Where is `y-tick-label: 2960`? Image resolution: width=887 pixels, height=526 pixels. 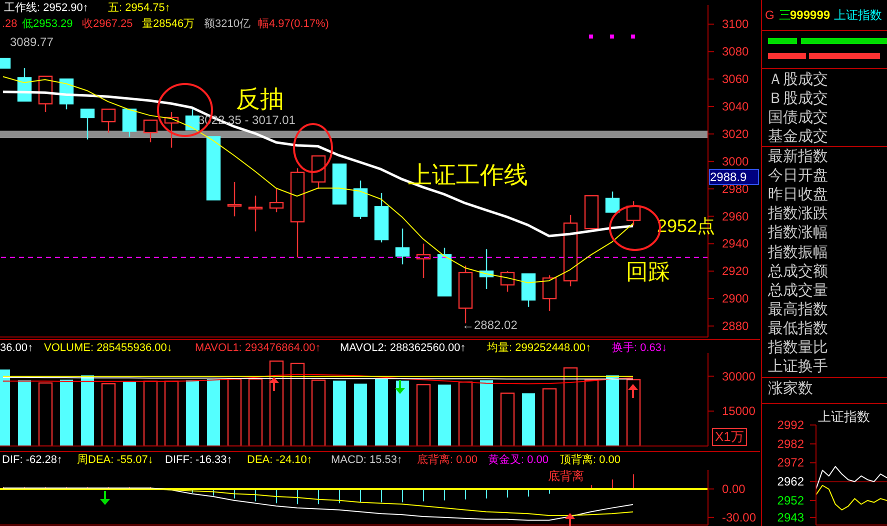 y-tick-label: 2960 is located at coordinates (736, 216).